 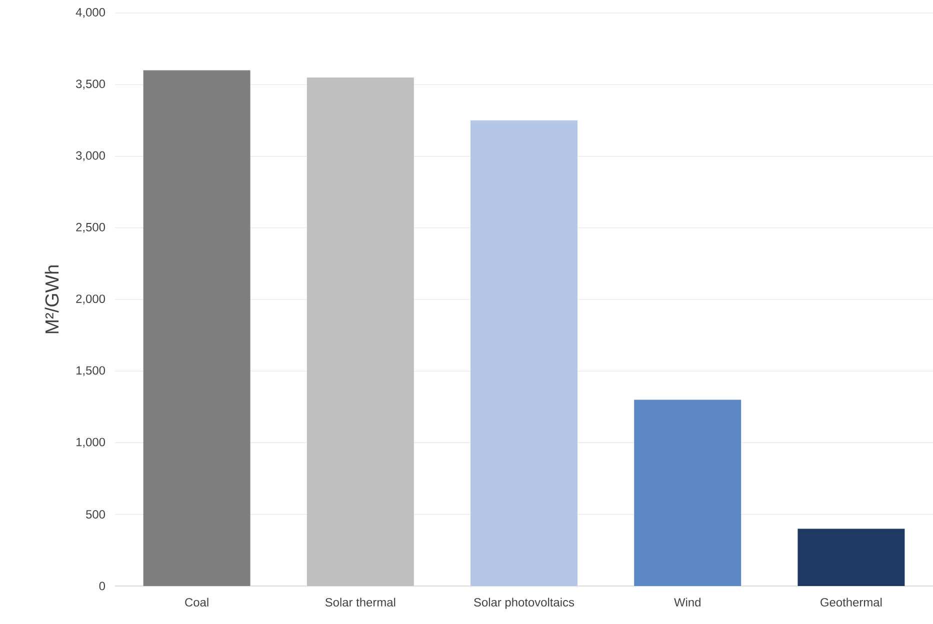 What do you see at coordinates (102, 586) in the screenshot?
I see `y-tick-label: 0` at bounding box center [102, 586].